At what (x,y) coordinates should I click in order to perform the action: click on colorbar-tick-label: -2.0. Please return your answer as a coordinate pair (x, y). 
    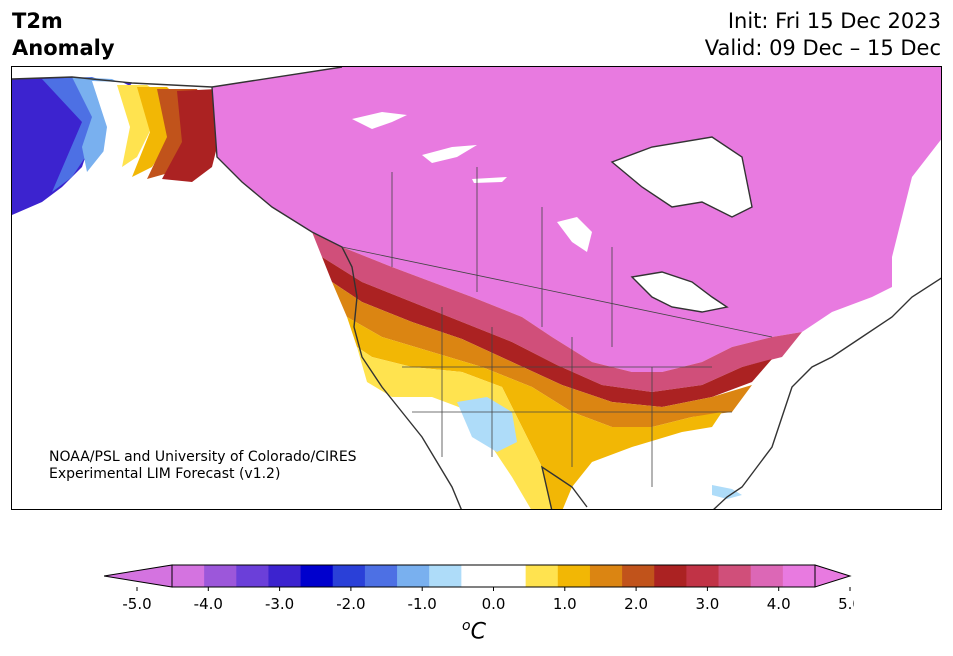
    Looking at the image, I should click on (350, 604).